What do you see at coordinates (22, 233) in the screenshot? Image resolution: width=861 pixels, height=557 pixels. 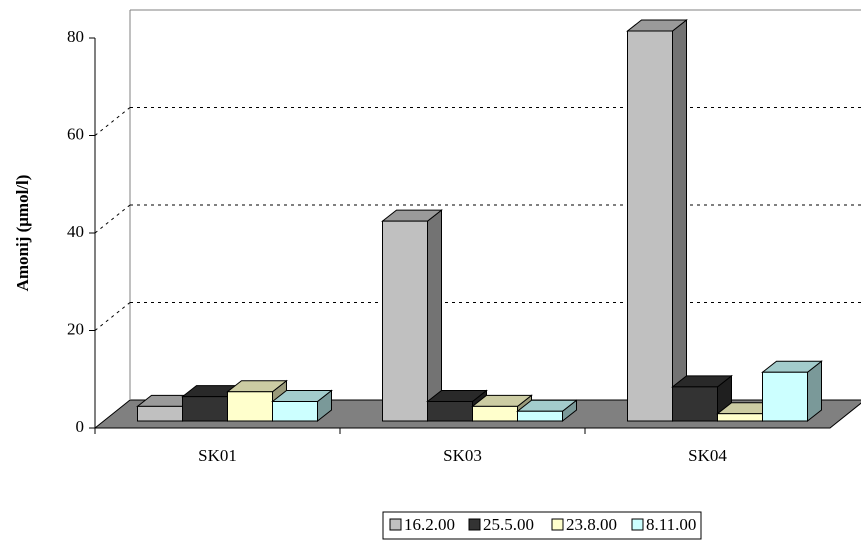 I see `y-axis-title: Amonij (μmol/l)` at bounding box center [22, 233].